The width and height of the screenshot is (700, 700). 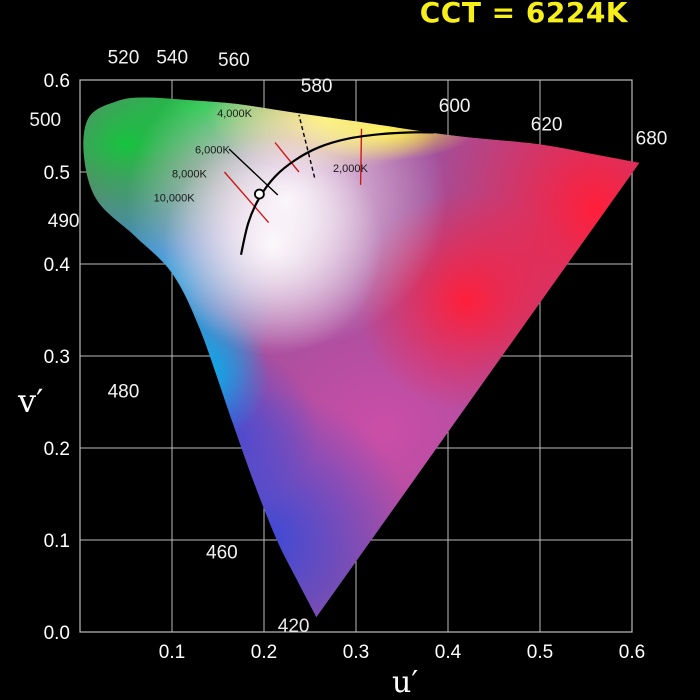 What do you see at coordinates (222, 552) in the screenshot?
I see `wavelength-label: 460` at bounding box center [222, 552].